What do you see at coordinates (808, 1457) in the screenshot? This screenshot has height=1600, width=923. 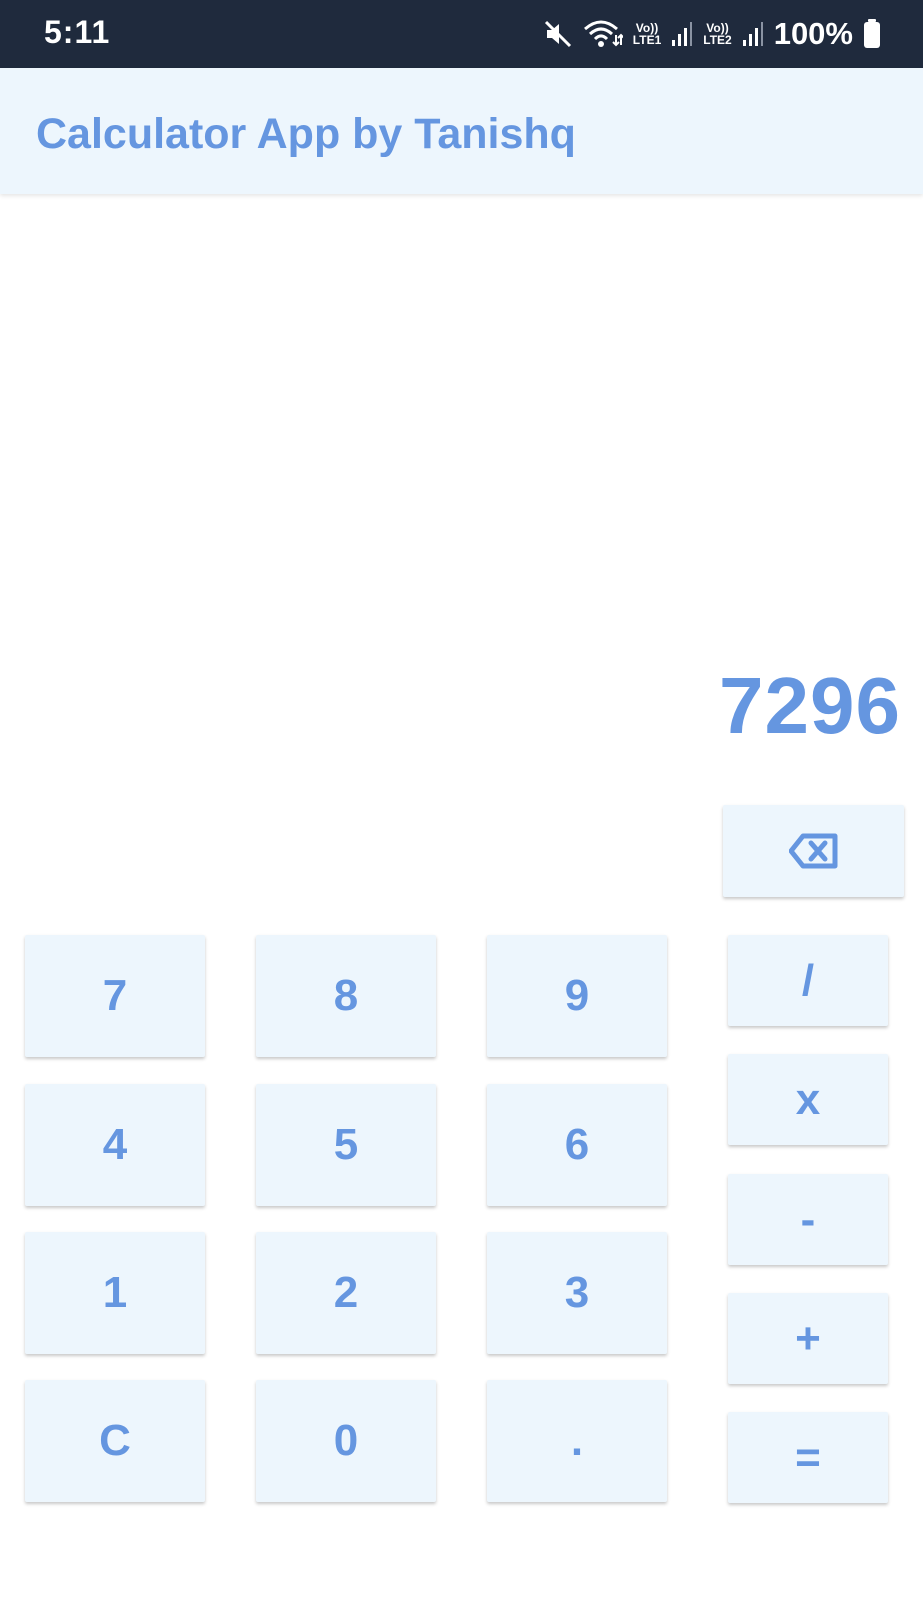 I see `equals-button: =` at bounding box center [808, 1457].